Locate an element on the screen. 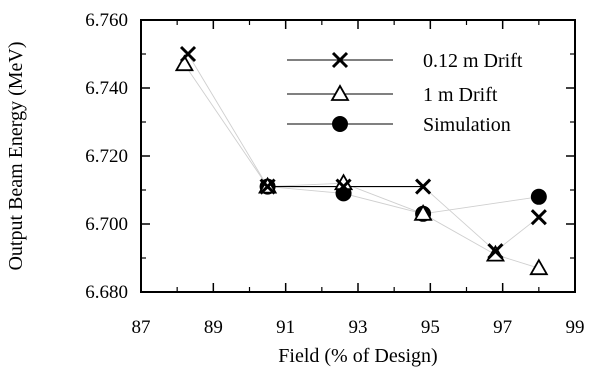 This screenshot has height=373, width=597. legend-label: Simulation is located at coordinates (467, 125).